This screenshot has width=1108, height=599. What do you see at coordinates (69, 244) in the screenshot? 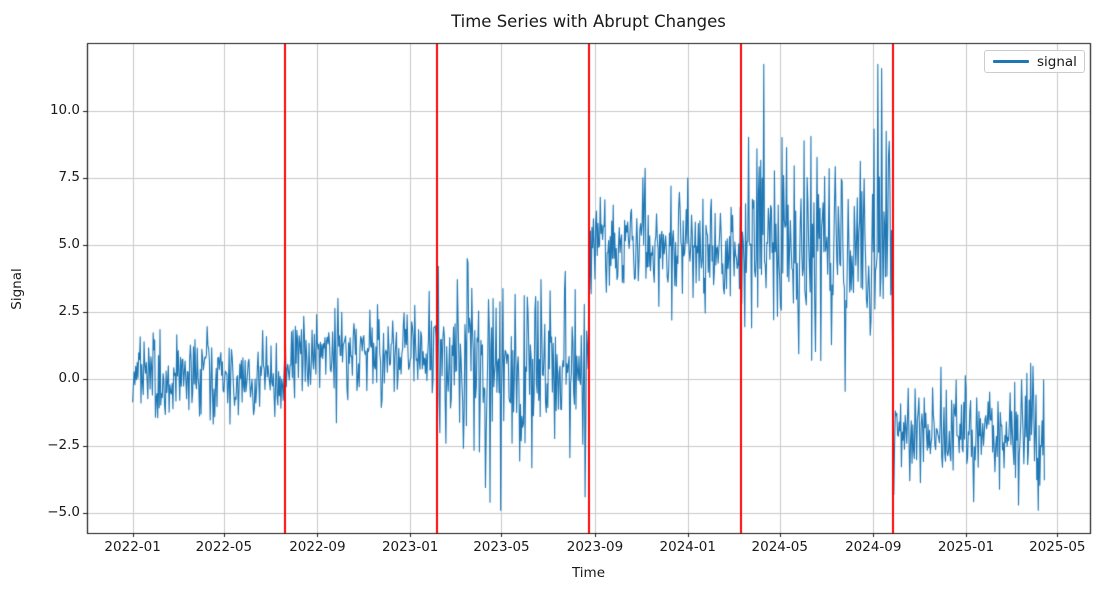
I see `y-tick-label: 5.0` at bounding box center [69, 244].